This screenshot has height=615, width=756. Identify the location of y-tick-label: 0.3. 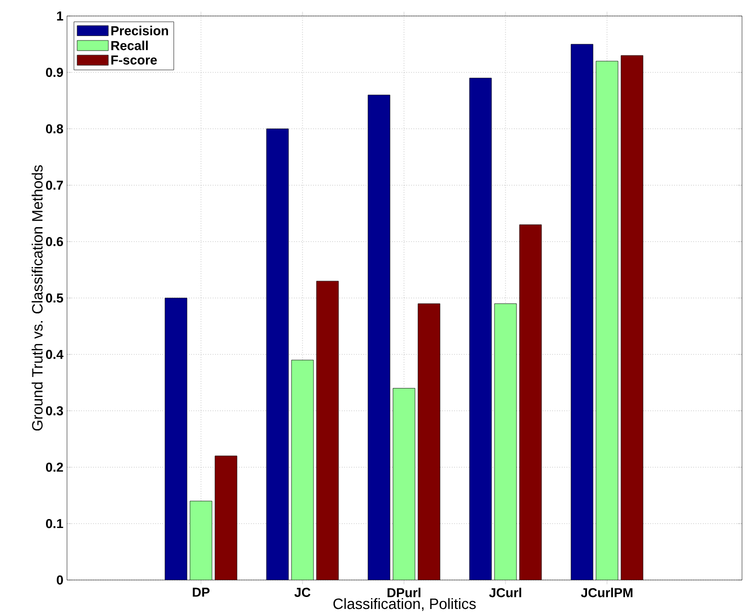
(55, 411).